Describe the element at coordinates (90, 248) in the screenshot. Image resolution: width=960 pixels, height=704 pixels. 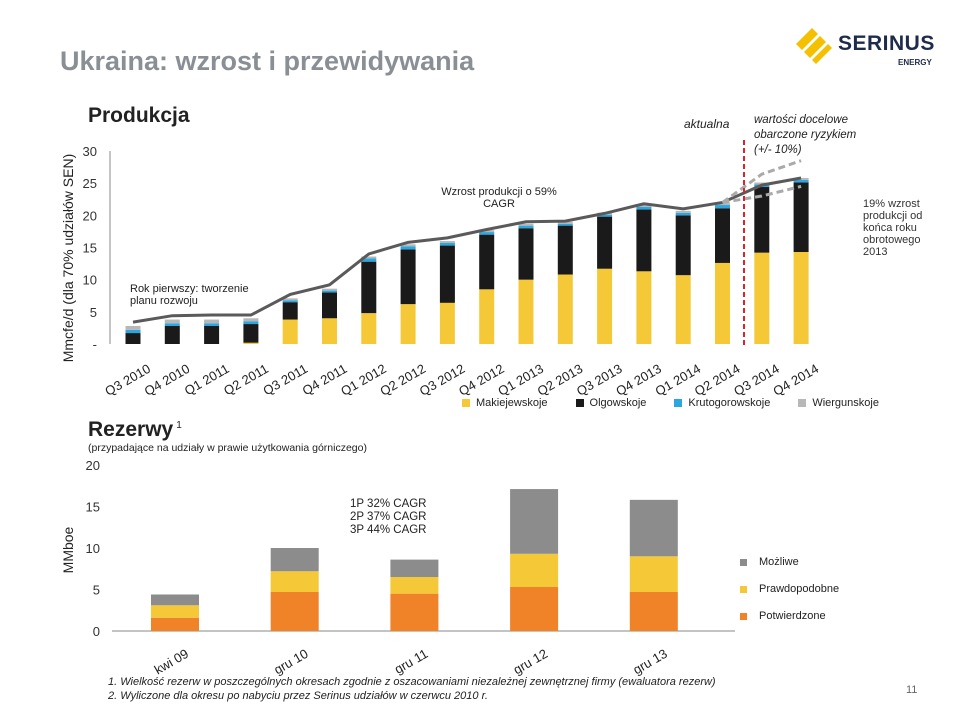
I see `y-tick-label: 15` at that location.